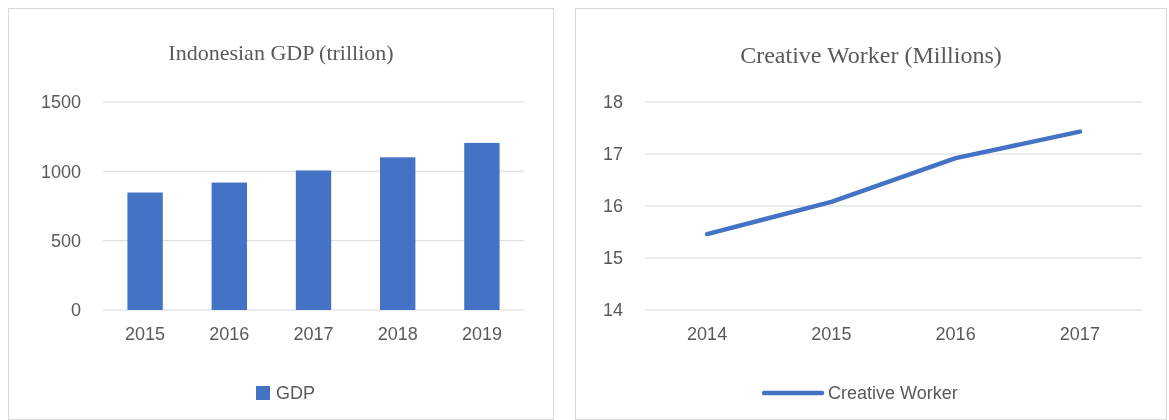  Describe the element at coordinates (60, 171) in the screenshot. I see `y-tick-label: 1000` at that location.